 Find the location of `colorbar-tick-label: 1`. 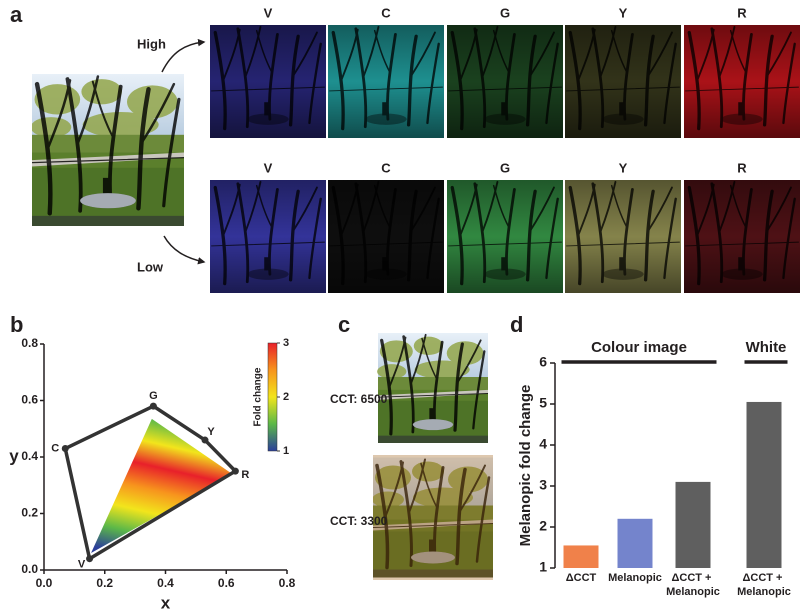

colorbar-tick-label: 1 is located at coordinates (286, 451).